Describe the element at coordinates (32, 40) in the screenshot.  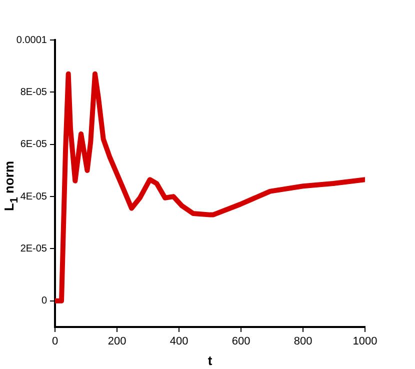
I see `y-tick-label: 0.0001` at that location.